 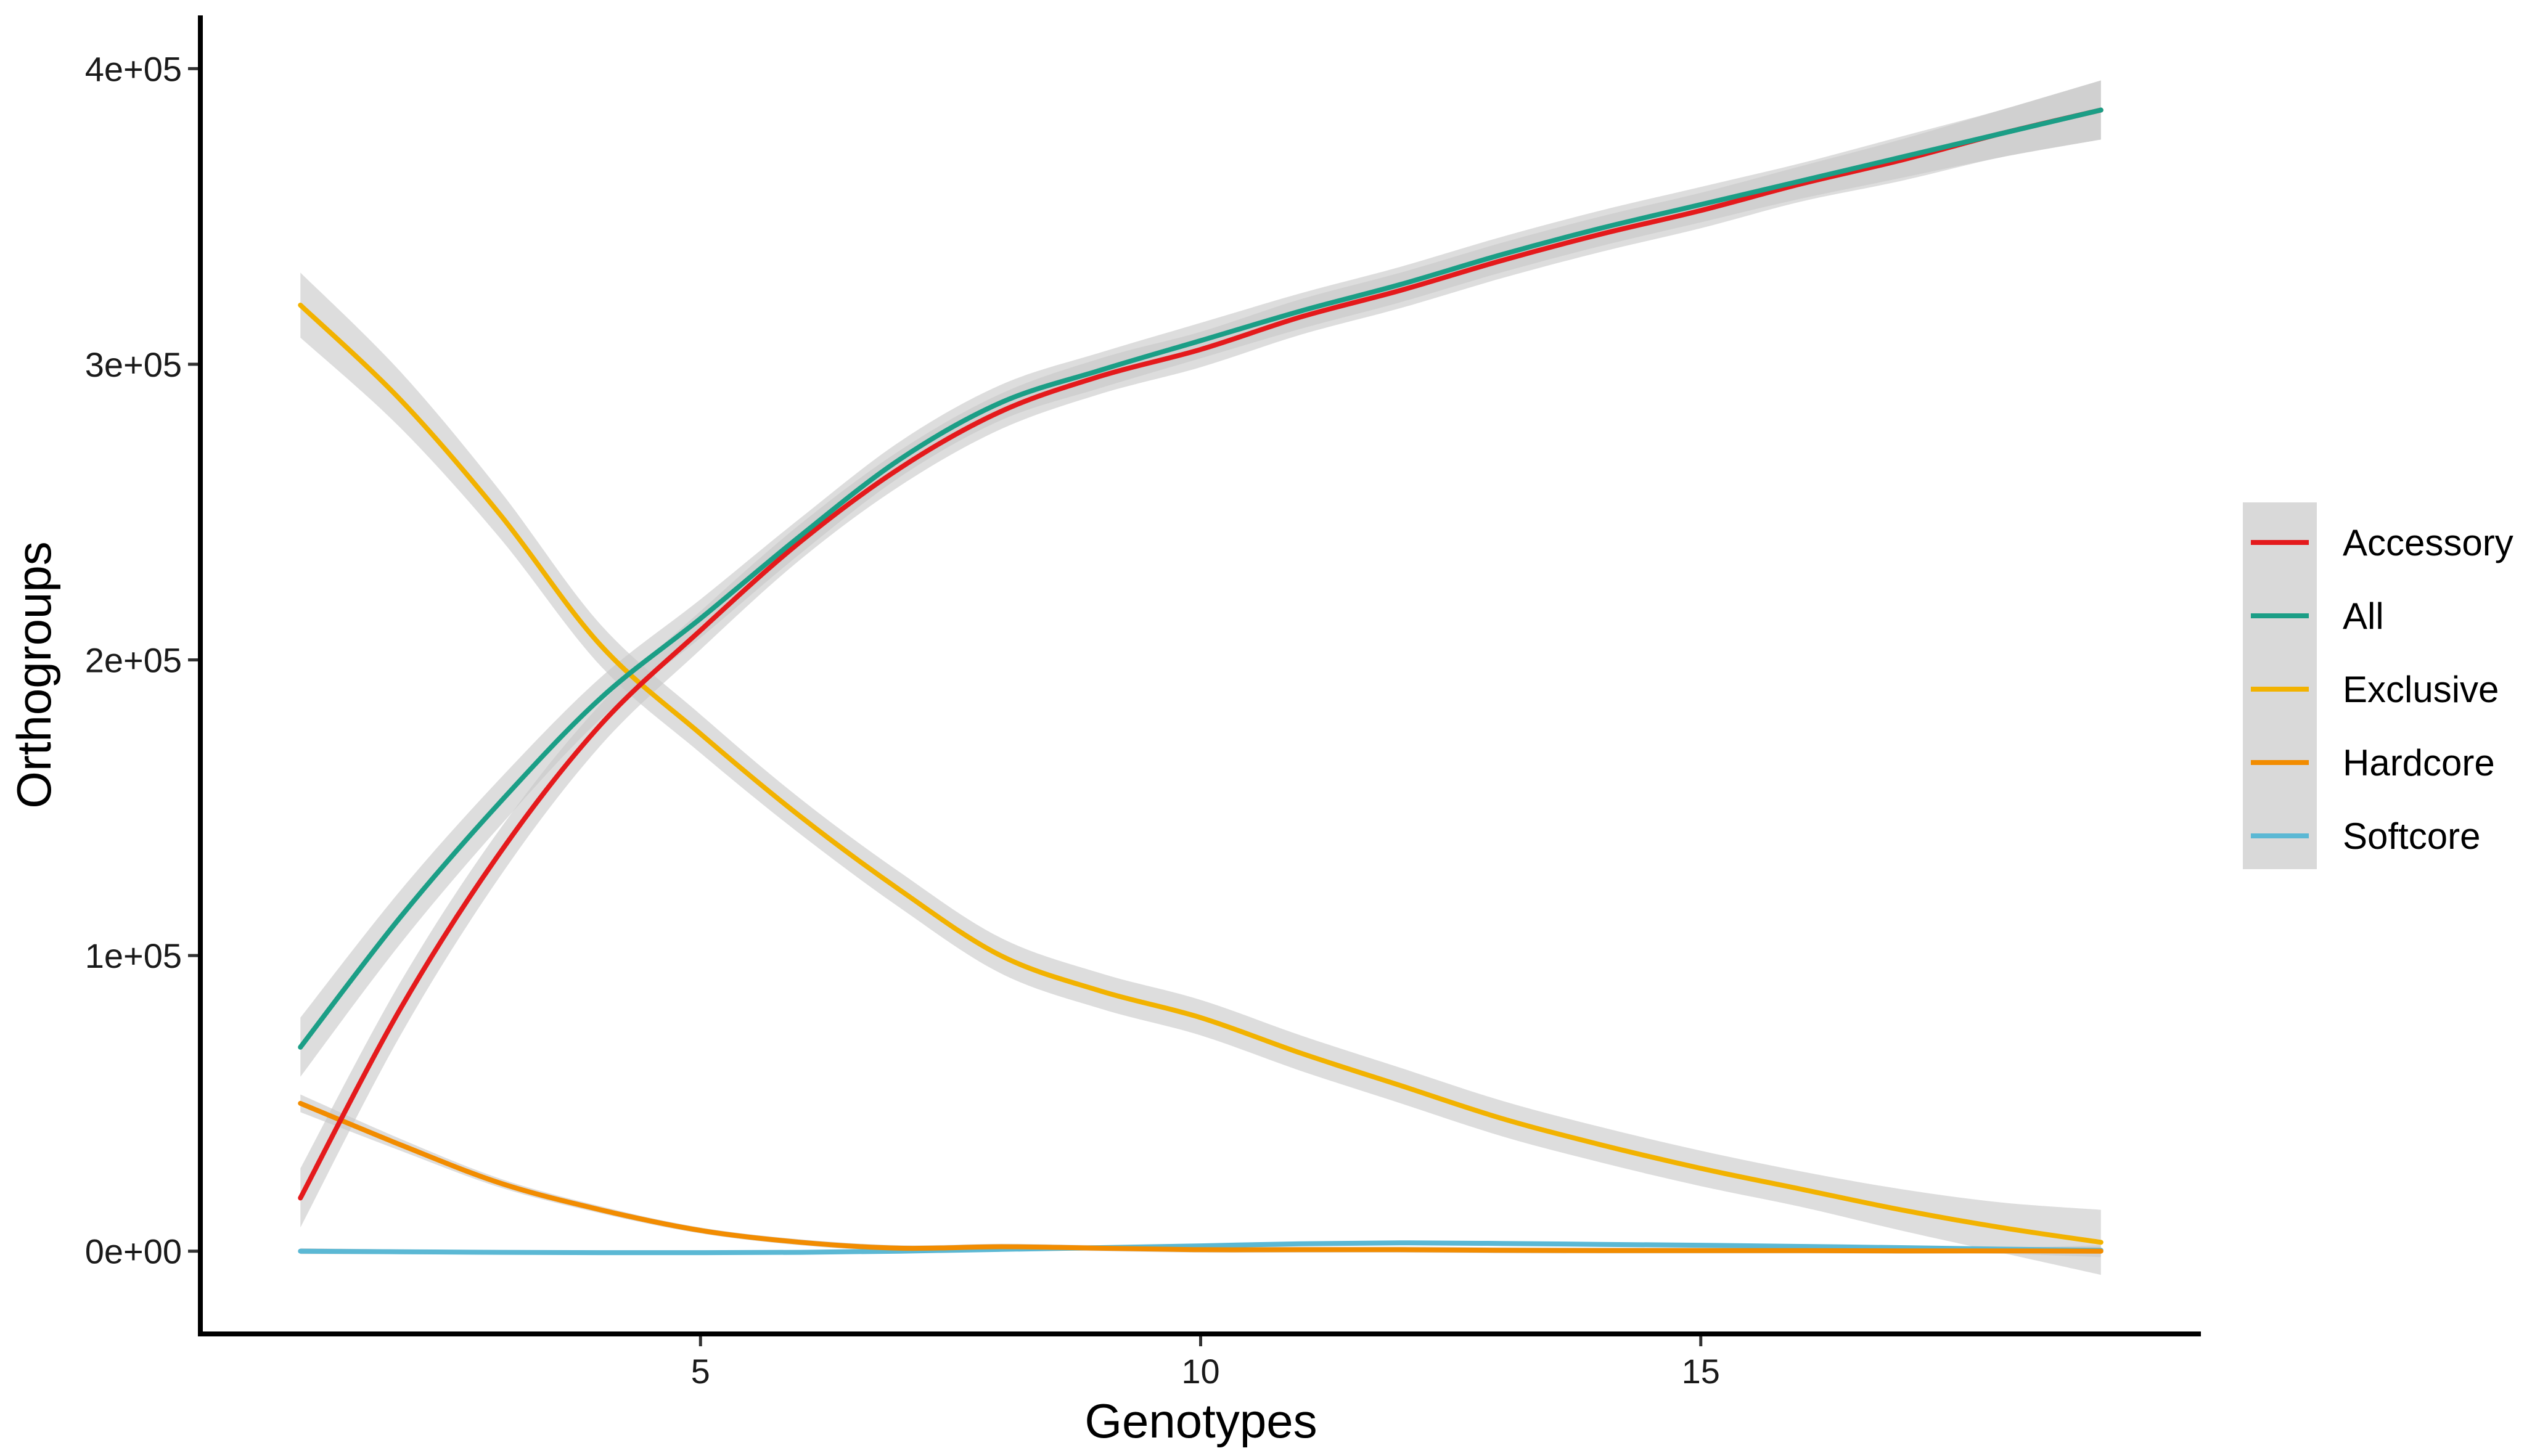 I want to click on legend-label-all: All, so click(x=2363, y=616).